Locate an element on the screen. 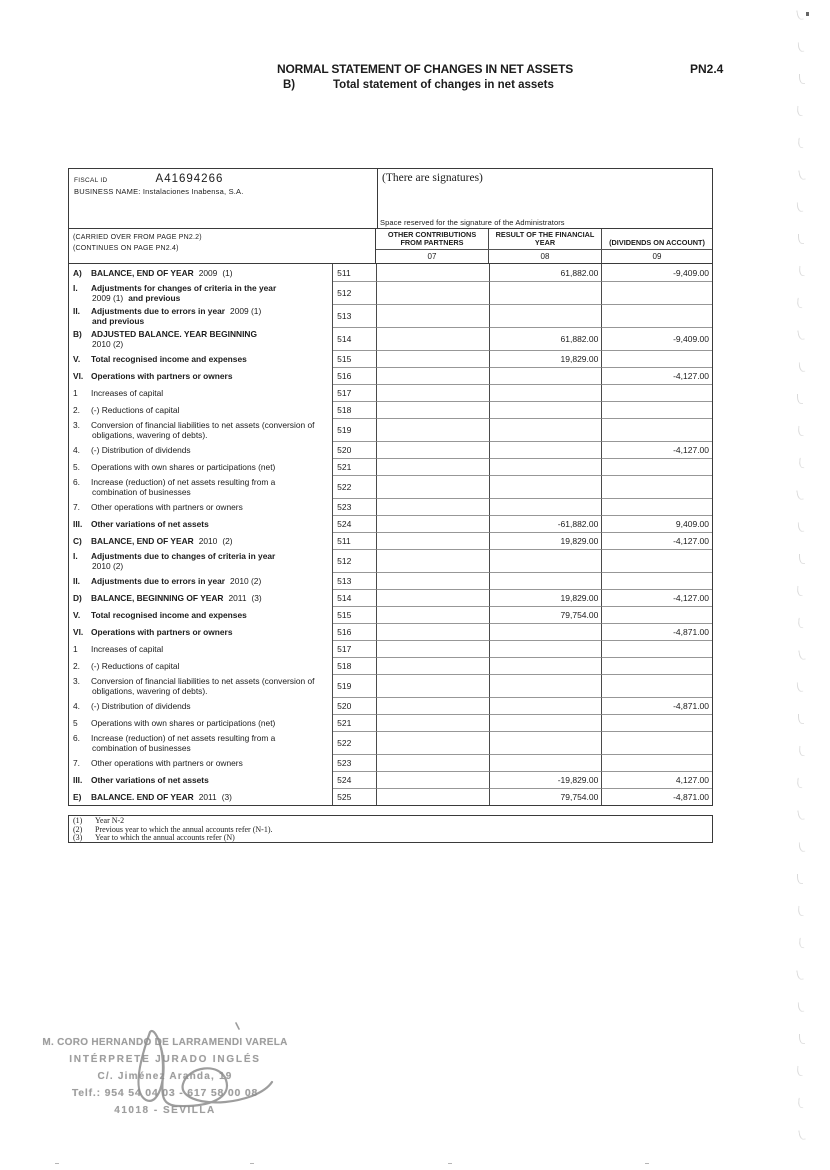  stamp-line: 41018 - SEVILLA is located at coordinates (165, 1110).